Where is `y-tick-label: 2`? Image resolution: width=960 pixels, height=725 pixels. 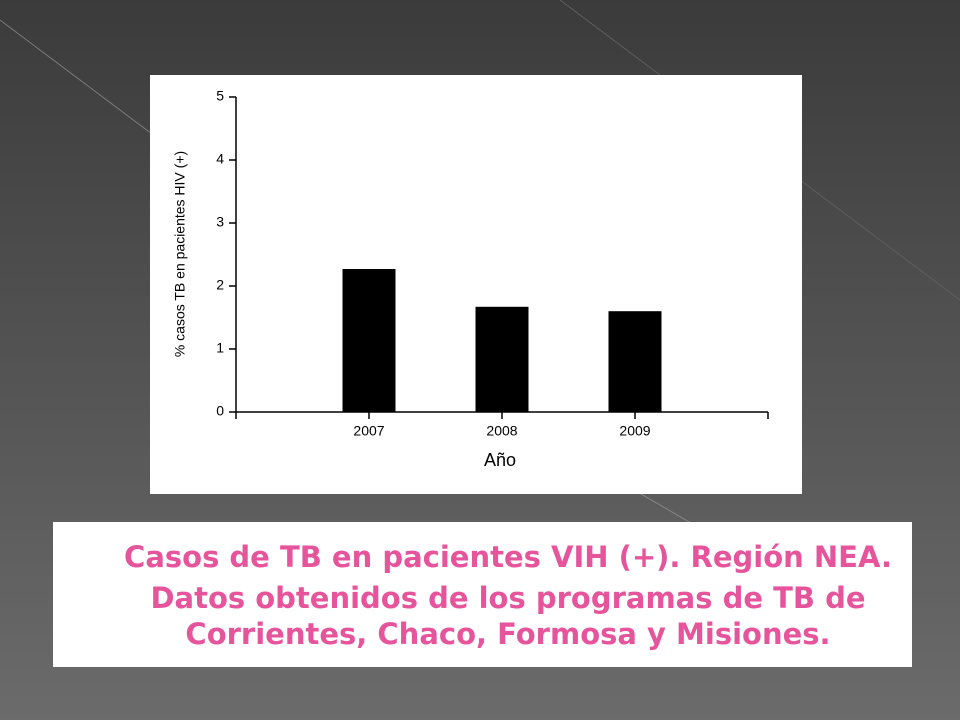 y-tick-label: 2 is located at coordinates (220, 285).